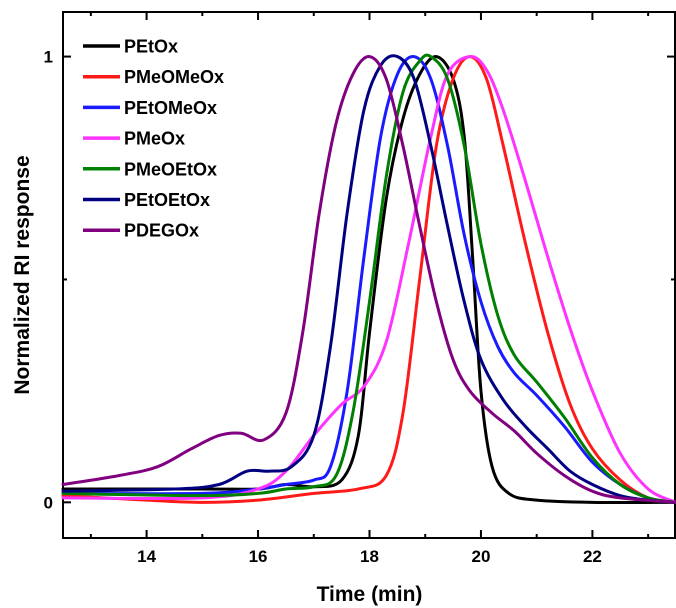 This screenshot has width=676, height=608. What do you see at coordinates (167, 200) in the screenshot?
I see `legend-label: PEtOEtOx` at bounding box center [167, 200].